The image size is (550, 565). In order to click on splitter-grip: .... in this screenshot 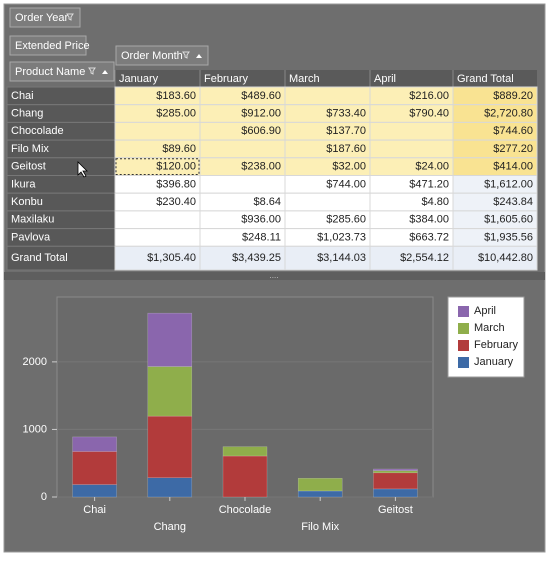, I will do `click(274, 275)`.